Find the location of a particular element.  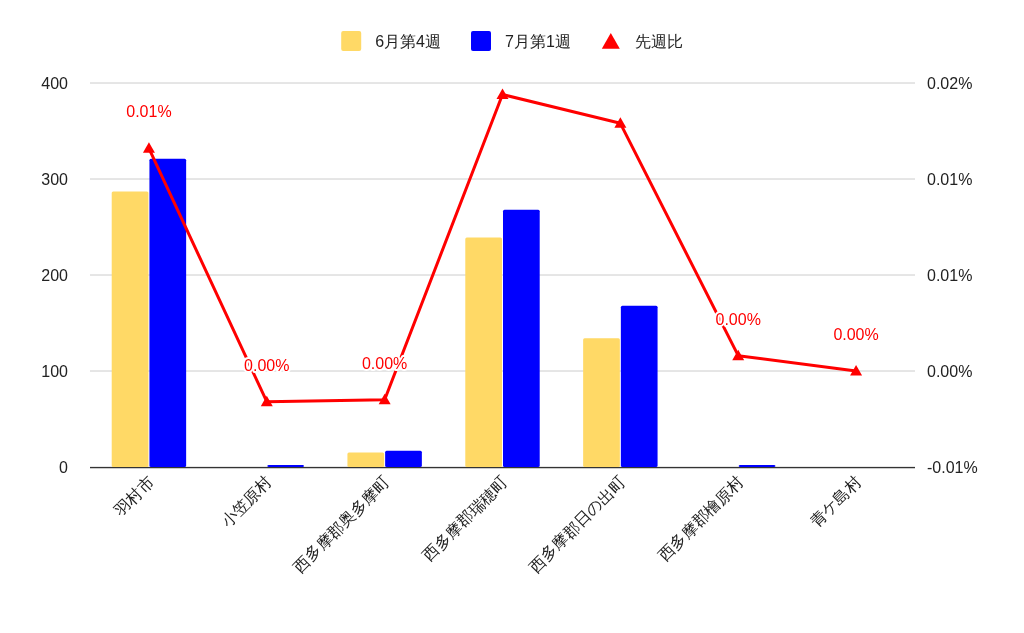

y2-tick-label: 0.02% is located at coordinates (950, 83).